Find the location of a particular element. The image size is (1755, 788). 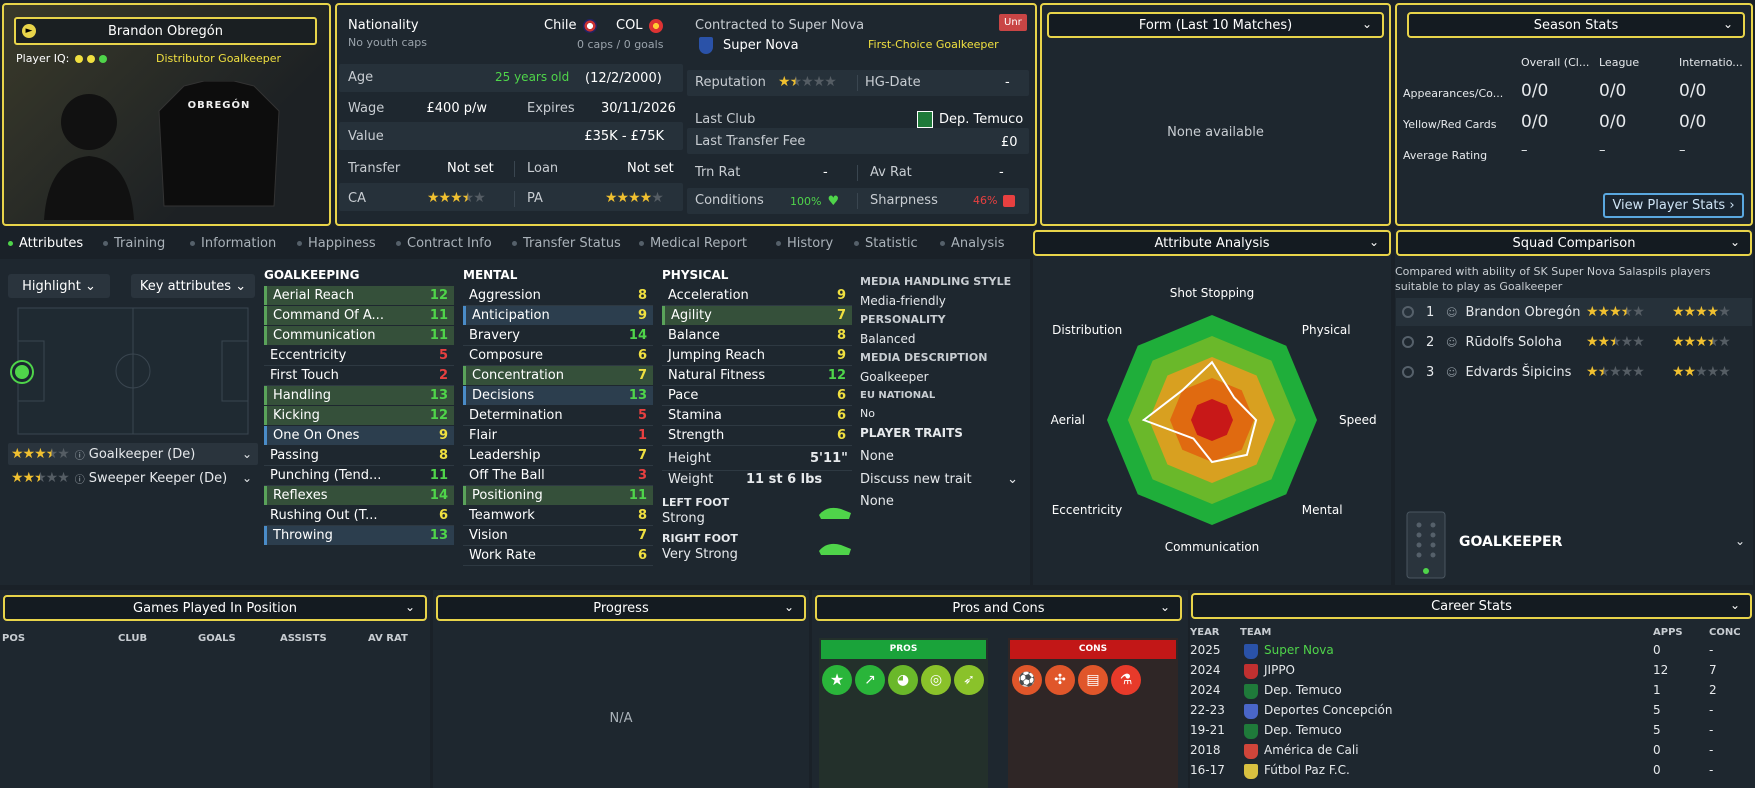

attr-jumping-reach: Jumping Reach 9 is located at coordinates (757, 355).